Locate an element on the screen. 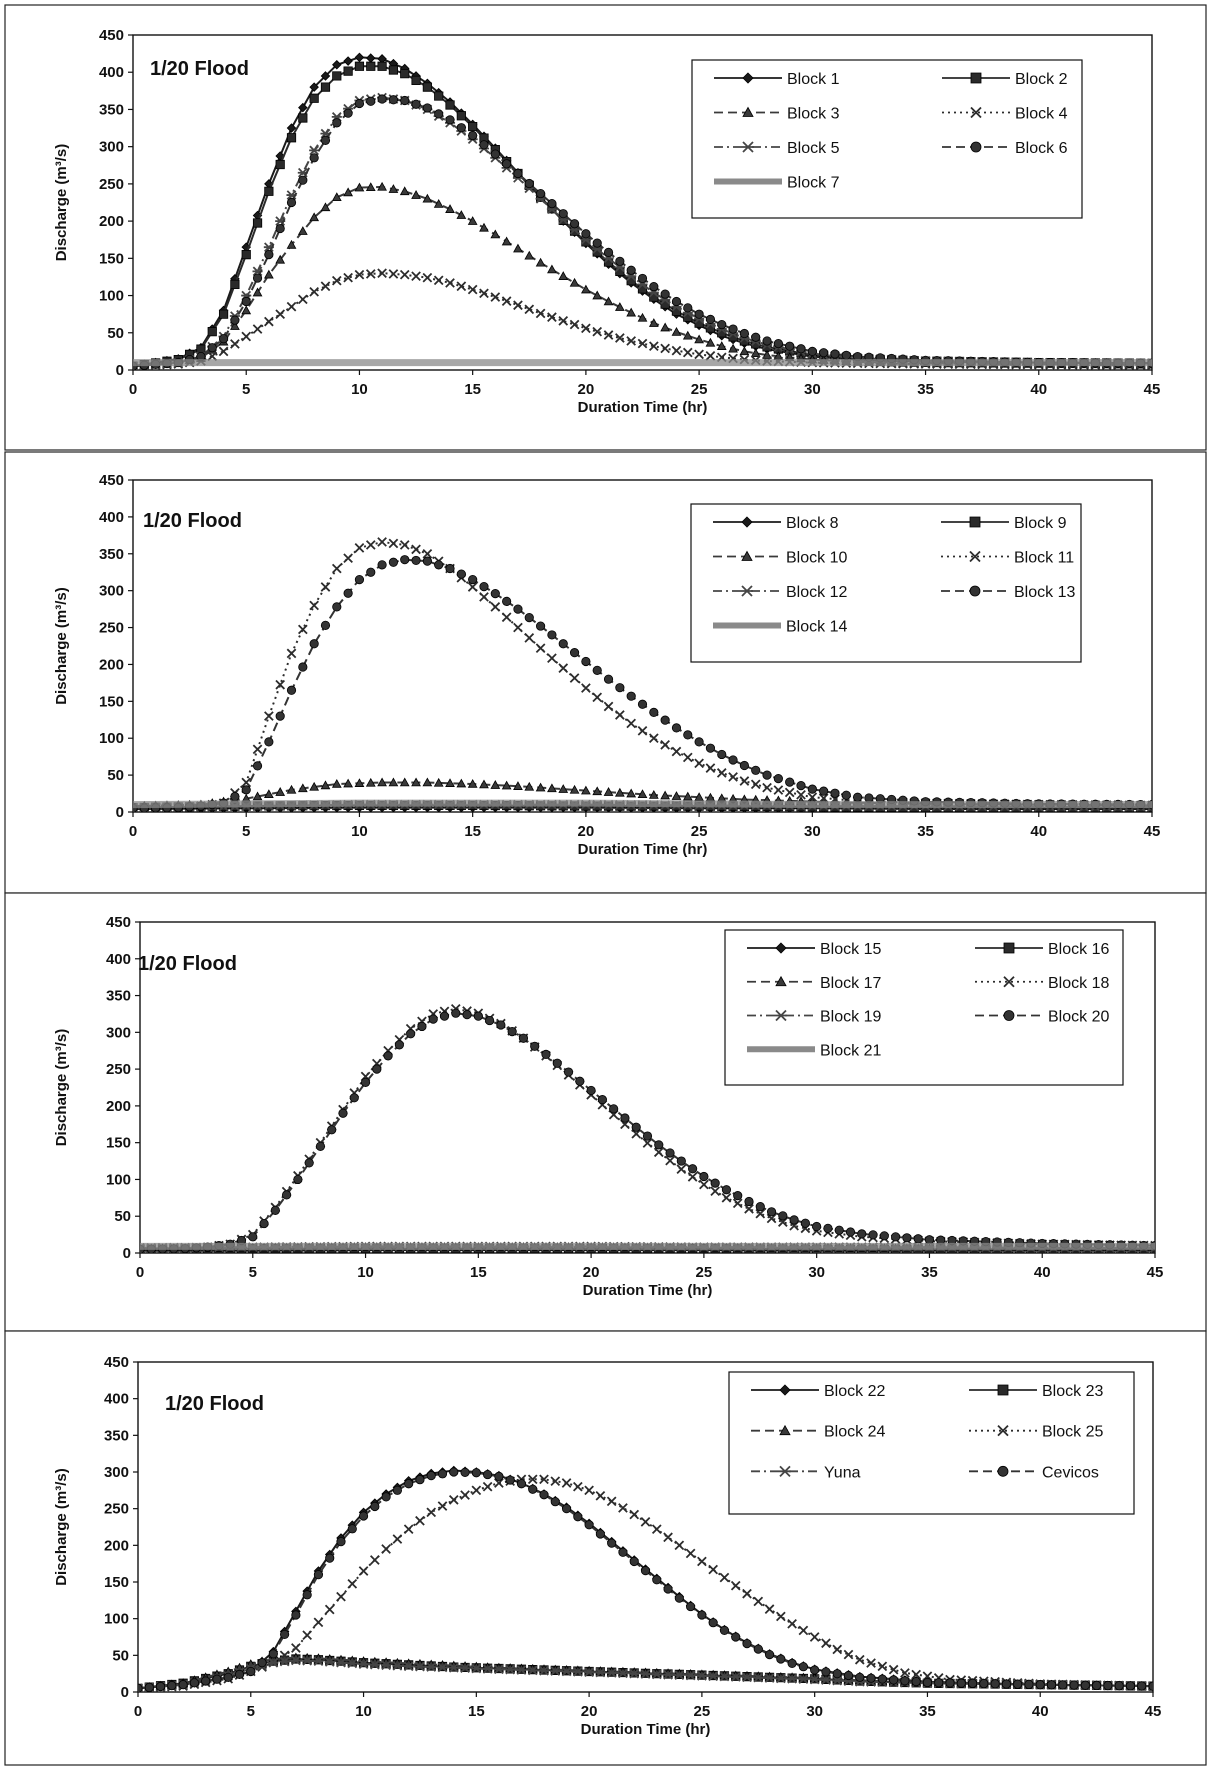  x-tick-label: 20 is located at coordinates (586, 831).